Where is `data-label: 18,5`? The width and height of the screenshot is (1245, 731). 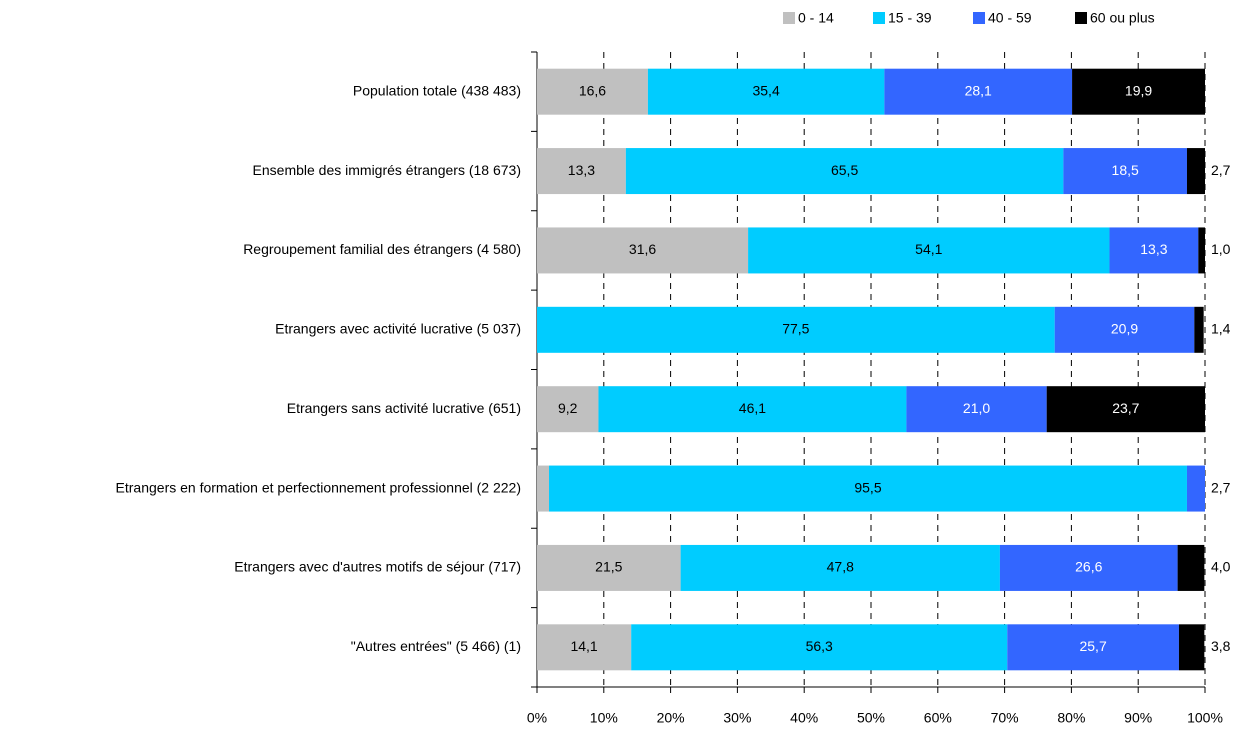
data-label: 18,5 is located at coordinates (1125, 170).